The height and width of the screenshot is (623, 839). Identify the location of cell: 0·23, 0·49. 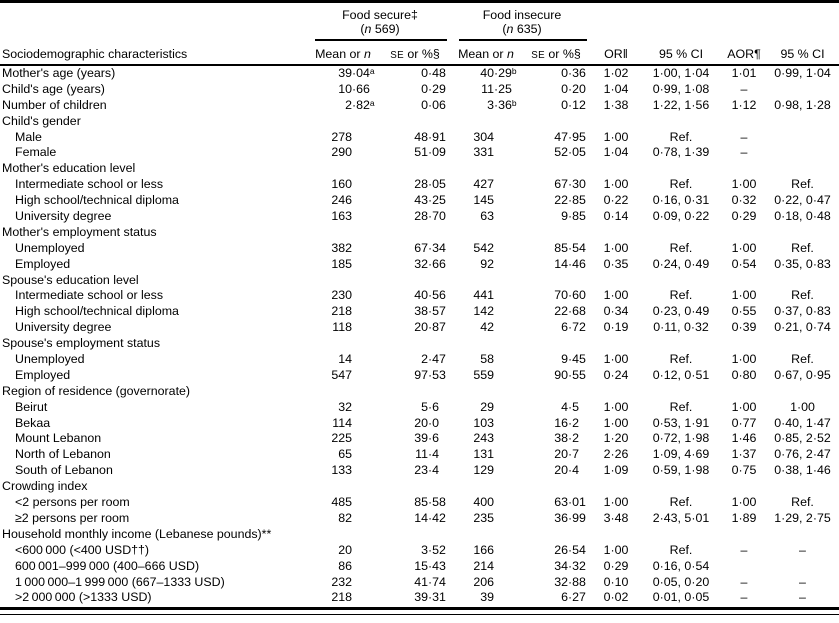
(681, 311).